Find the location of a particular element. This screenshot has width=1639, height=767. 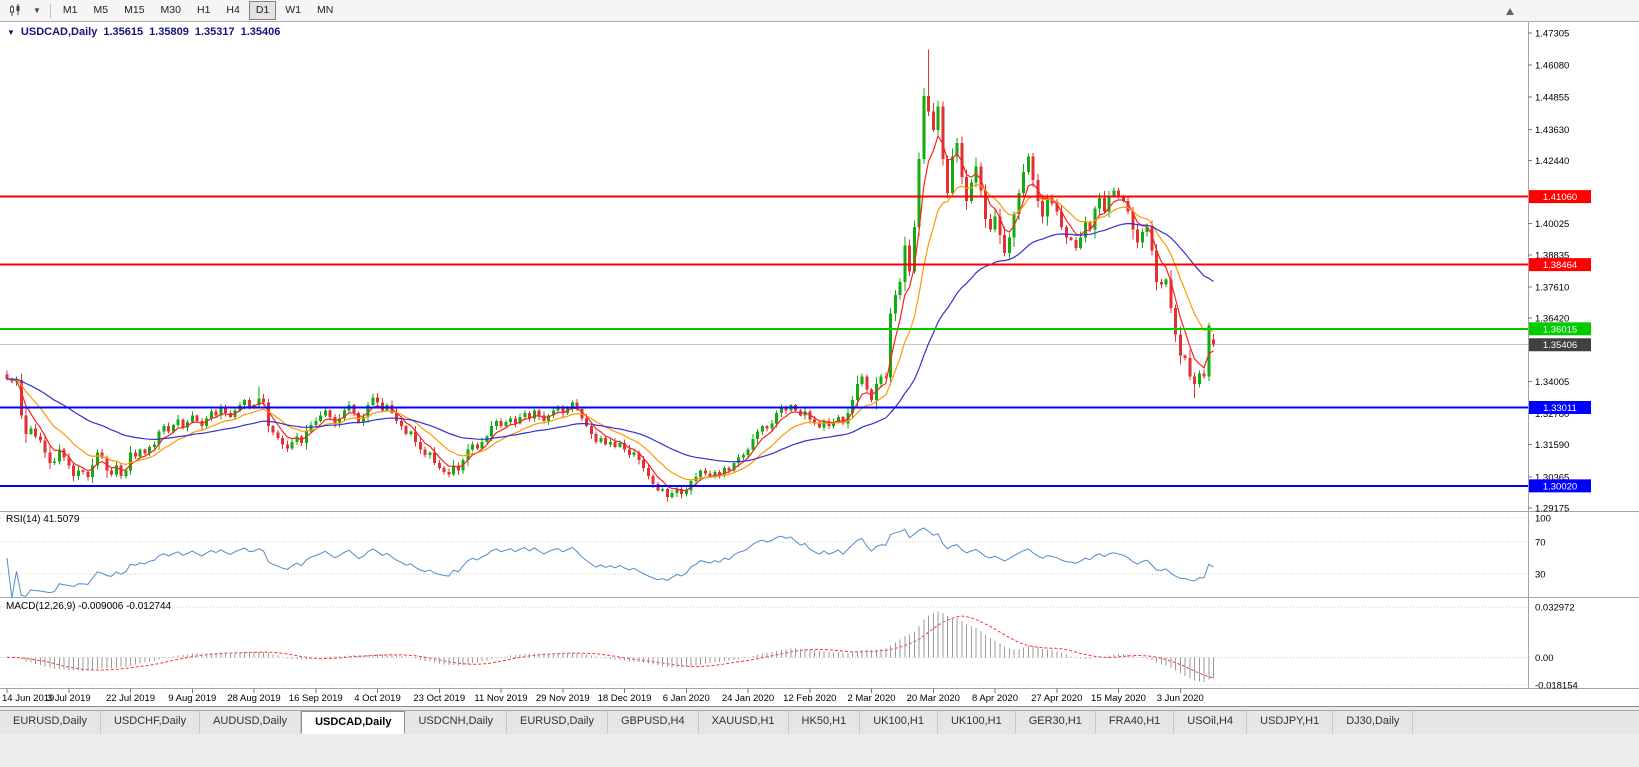

chart-type-button is located at coordinates (15, 10).